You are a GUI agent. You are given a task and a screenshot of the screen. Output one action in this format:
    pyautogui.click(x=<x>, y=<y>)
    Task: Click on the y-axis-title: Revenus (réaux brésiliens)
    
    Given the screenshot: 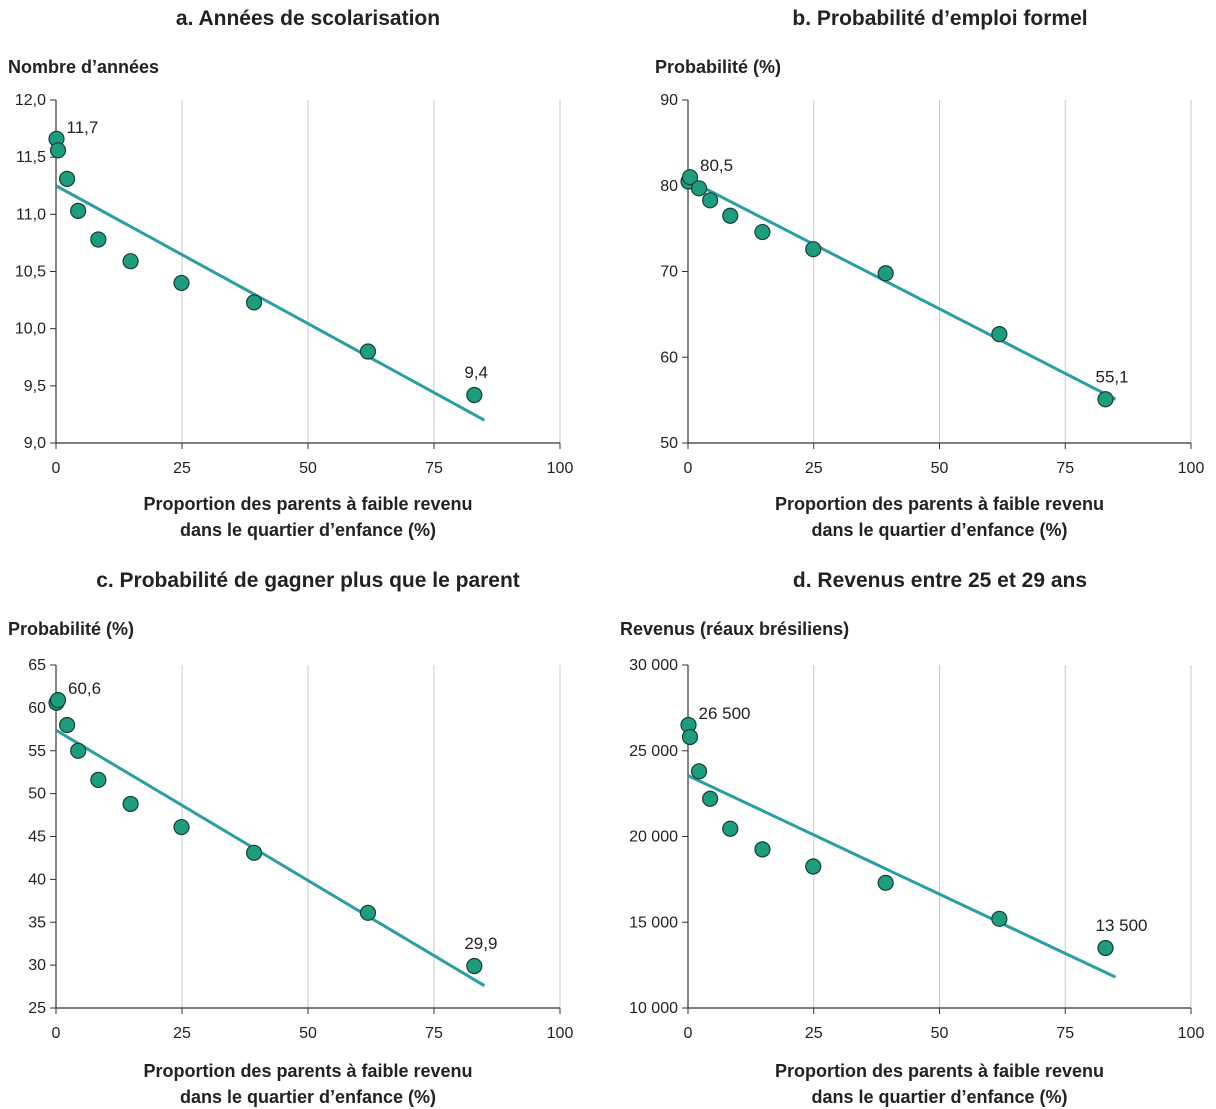 What is the action you would take?
    pyautogui.click(x=734, y=629)
    